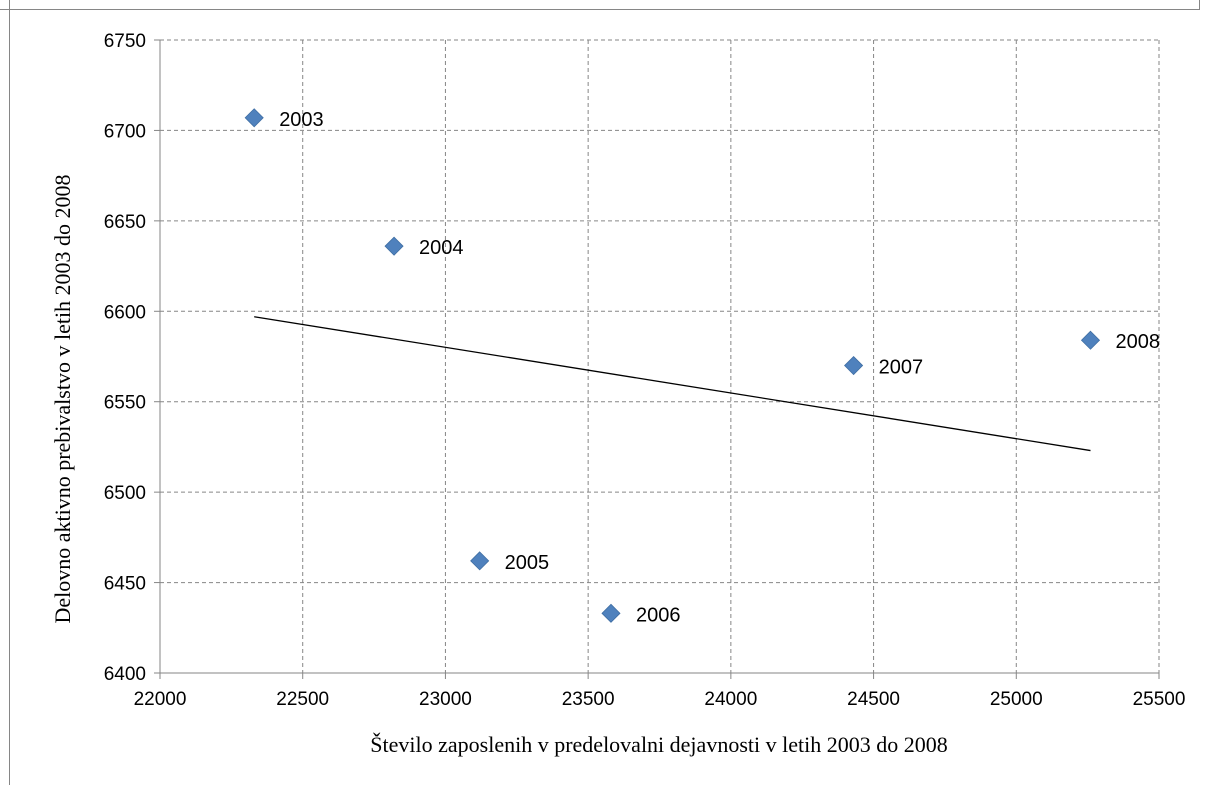 The image size is (1210, 785). What do you see at coordinates (125, 222) in the screenshot?
I see `y-tick-label: 6650` at bounding box center [125, 222].